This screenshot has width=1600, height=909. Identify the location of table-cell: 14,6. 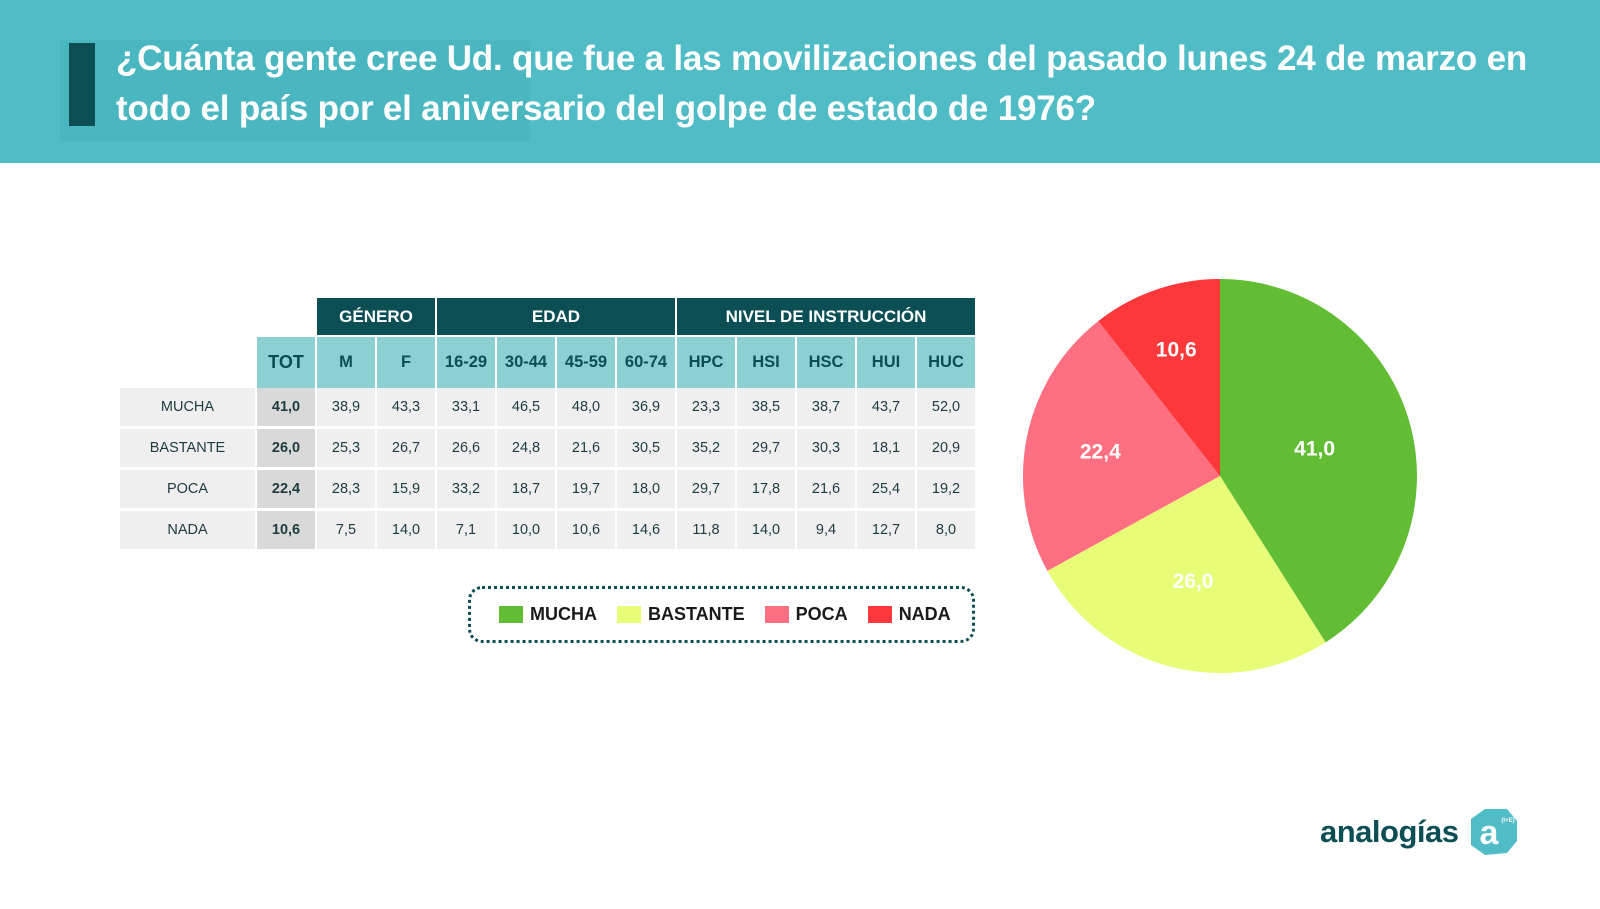
(647, 531).